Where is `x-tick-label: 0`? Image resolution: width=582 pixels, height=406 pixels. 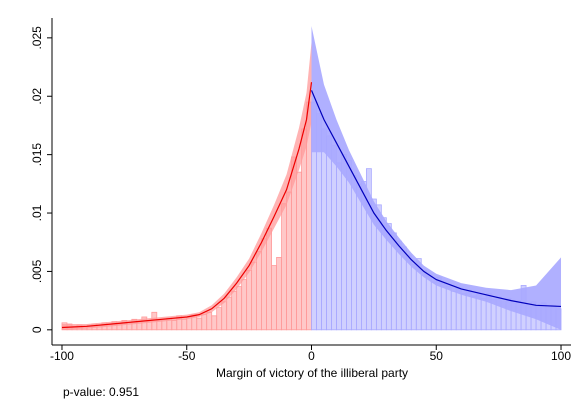 x-tick-label: 0 is located at coordinates (311, 356).